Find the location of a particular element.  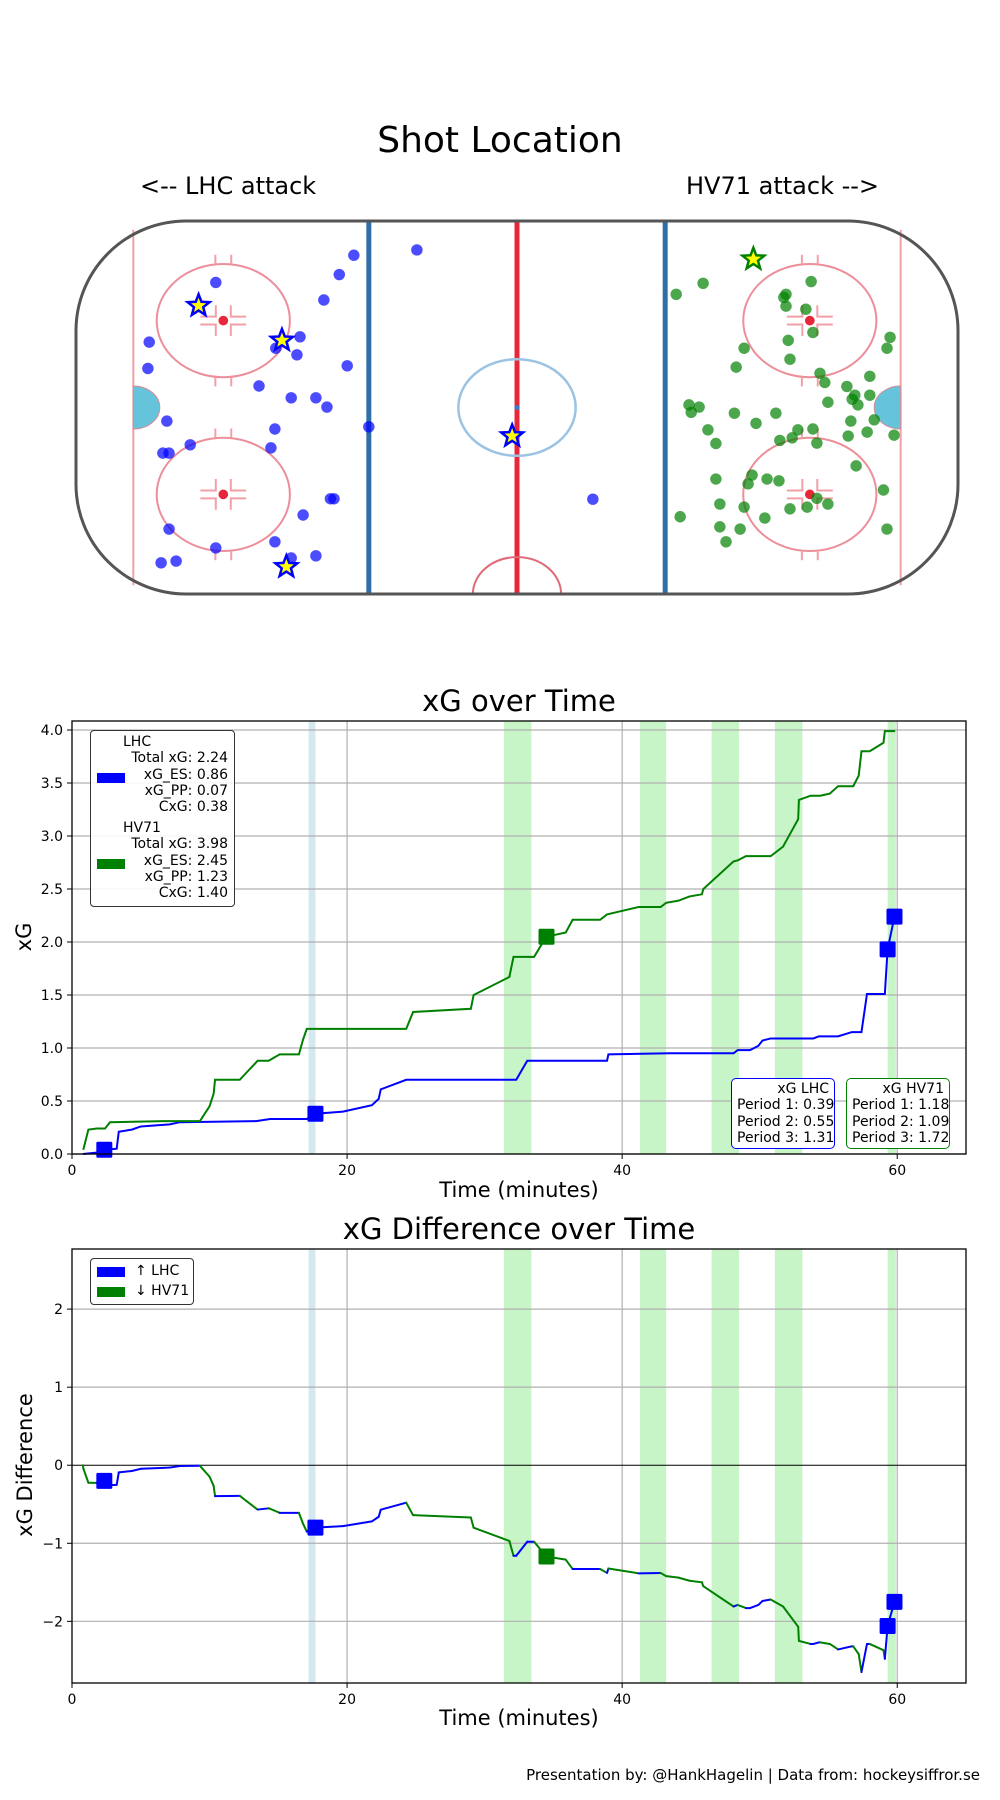

center-circle is located at coordinates (516, 407).